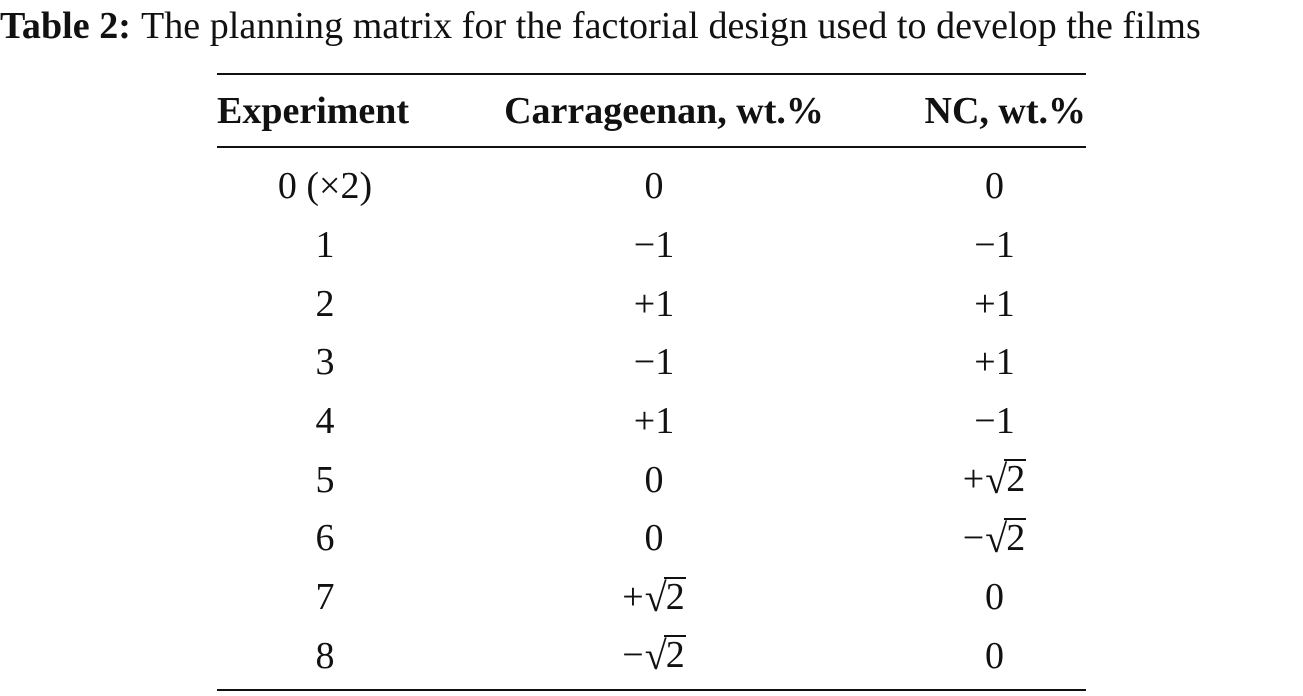  What do you see at coordinates (325, 186) in the screenshot?
I see `cell-experiment: 0 (×2)` at bounding box center [325, 186].